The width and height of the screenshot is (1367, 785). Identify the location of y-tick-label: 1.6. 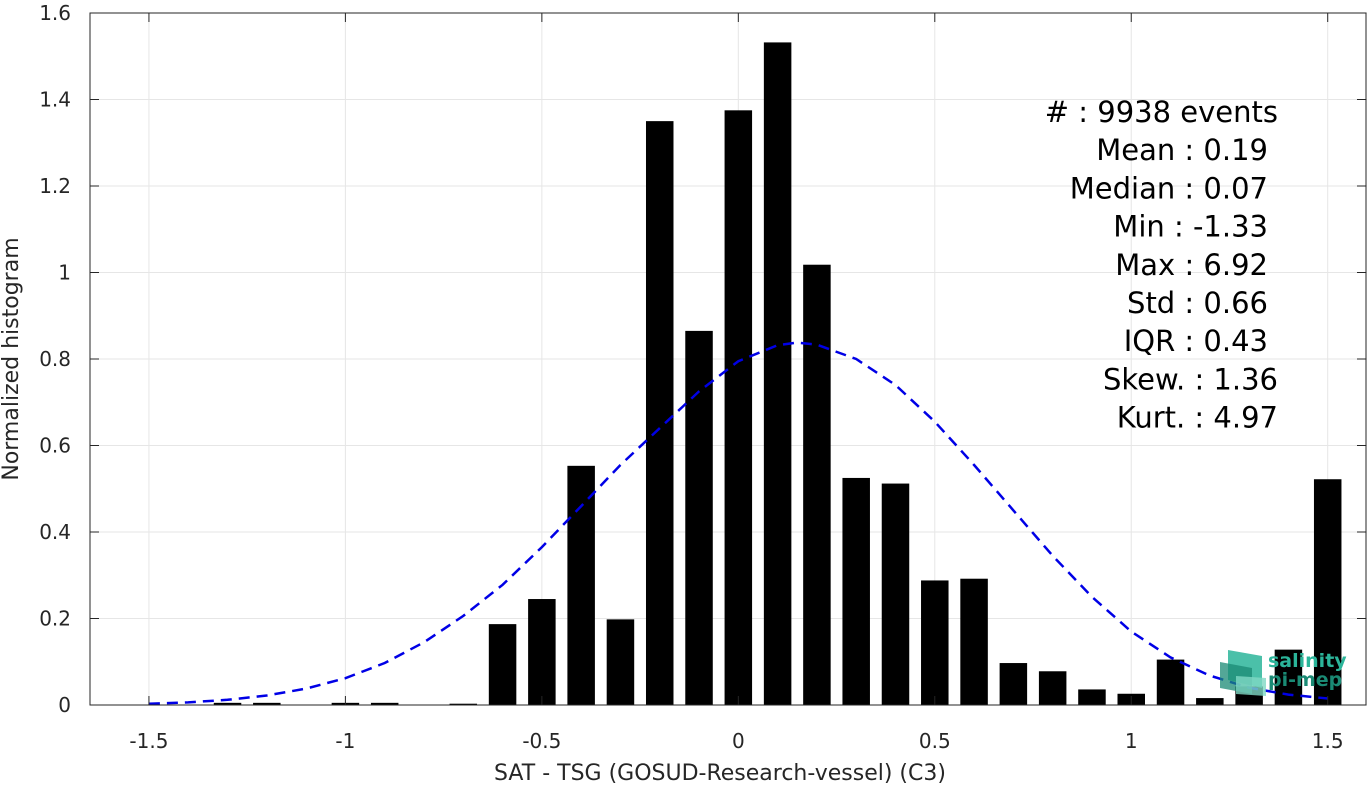
(55, 13).